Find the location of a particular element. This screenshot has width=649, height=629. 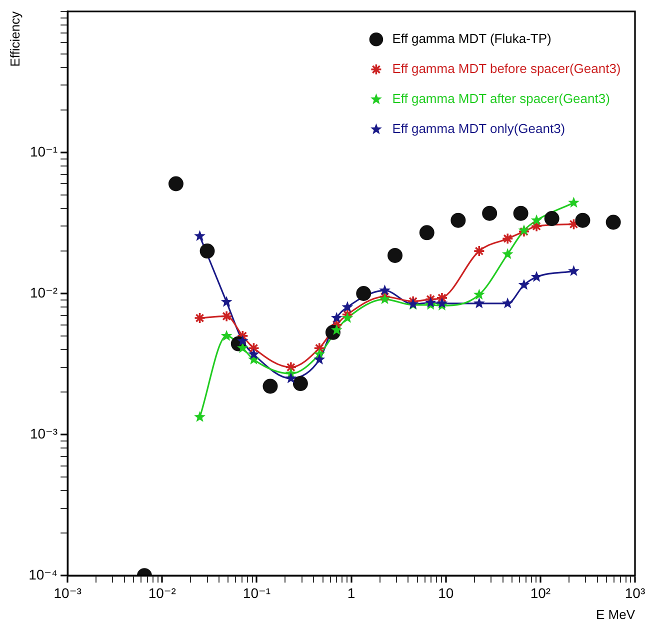

y-tick-label: 10⁻⁴ is located at coordinates (43, 574).